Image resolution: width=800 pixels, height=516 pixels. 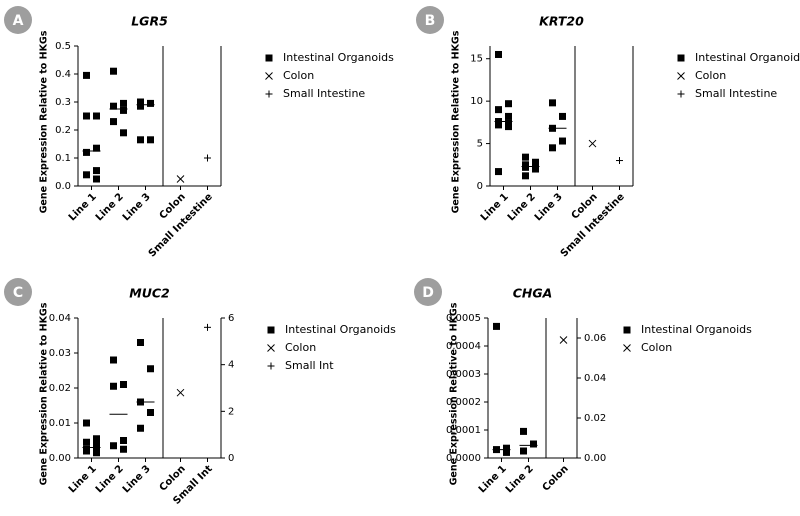 What do you see at coordinates (463, 430) in the screenshot?
I see `y-tick-label: 0.0001` at bounding box center [463, 430].